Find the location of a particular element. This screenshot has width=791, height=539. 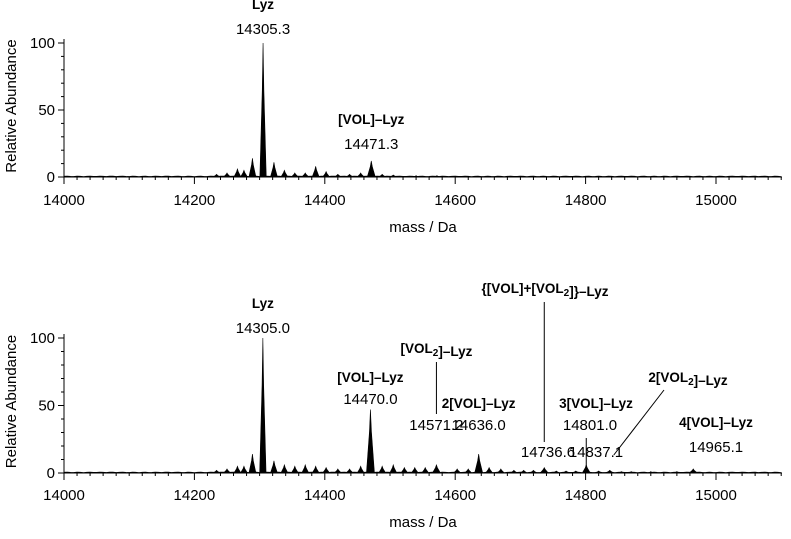

peak-label: {[VOL]+[VOL2]}–Lyz is located at coordinates (545, 290).